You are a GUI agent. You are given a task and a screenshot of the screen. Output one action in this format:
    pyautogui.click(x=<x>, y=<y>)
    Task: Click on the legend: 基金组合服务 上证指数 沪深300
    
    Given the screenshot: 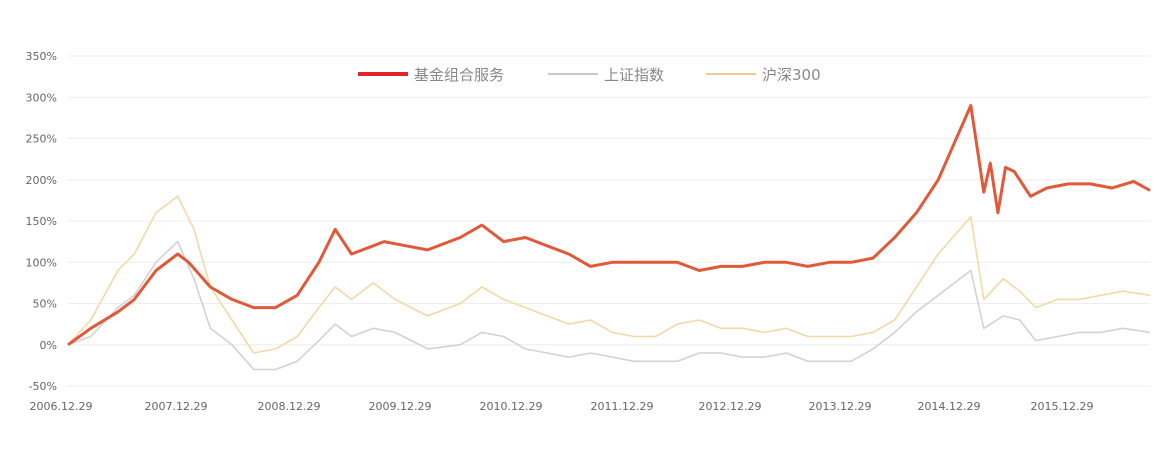 What is the action you would take?
    pyautogui.click(x=589, y=75)
    